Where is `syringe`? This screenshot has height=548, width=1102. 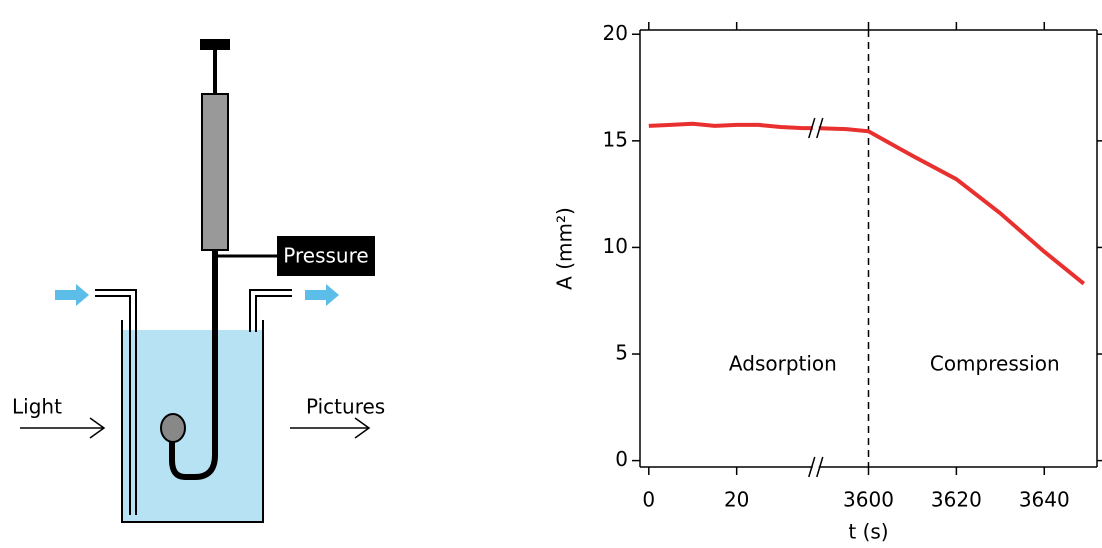
syringe is located at coordinates (215, 172).